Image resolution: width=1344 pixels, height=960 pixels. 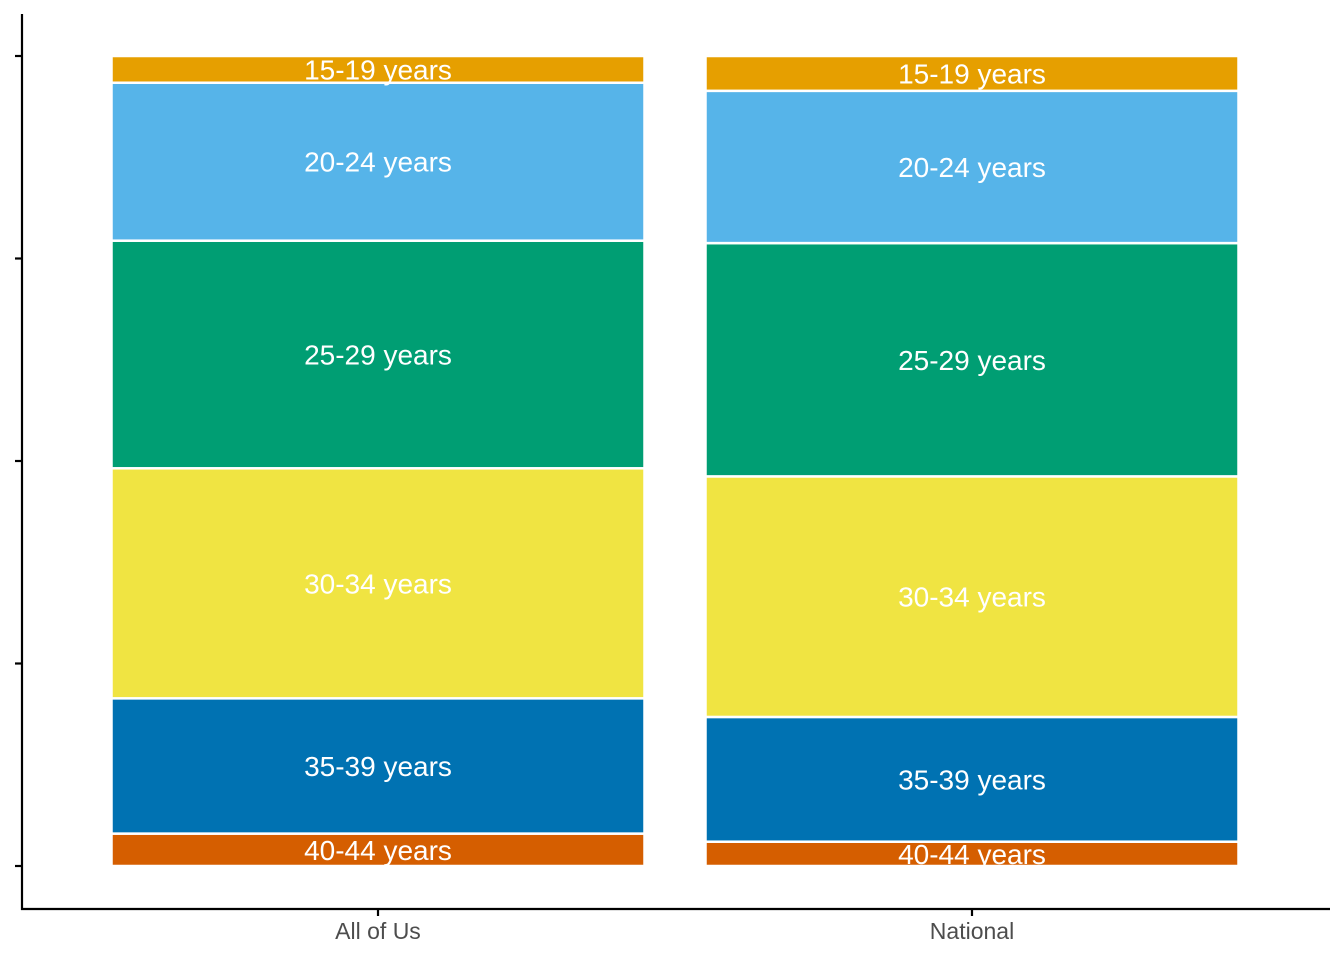 I want to click on bar-segment-national-15-19-years, so click(x=972, y=73).